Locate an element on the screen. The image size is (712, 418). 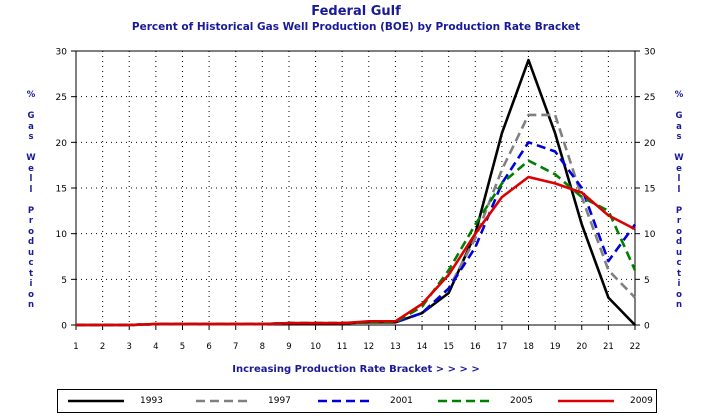
y-tick-label-left: 10 is located at coordinates (62, 235).